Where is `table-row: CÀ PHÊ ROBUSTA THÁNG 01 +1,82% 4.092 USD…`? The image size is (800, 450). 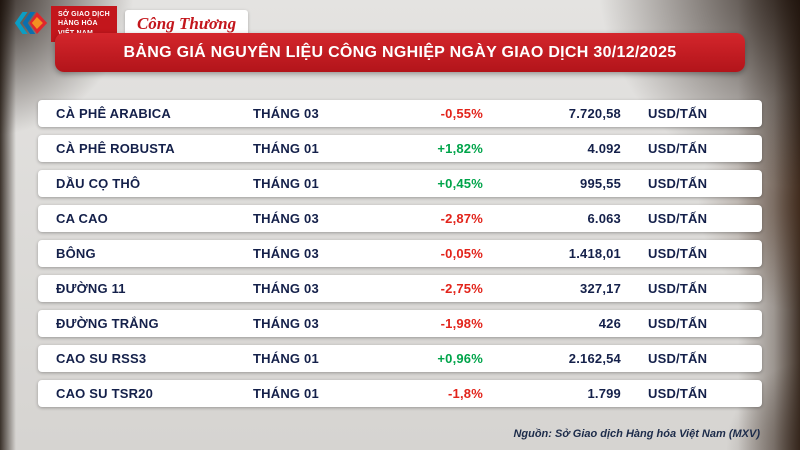 table-row: CÀ PHÊ ROBUSTA THÁNG 01 +1,82% 4.092 USD… is located at coordinates (400, 148).